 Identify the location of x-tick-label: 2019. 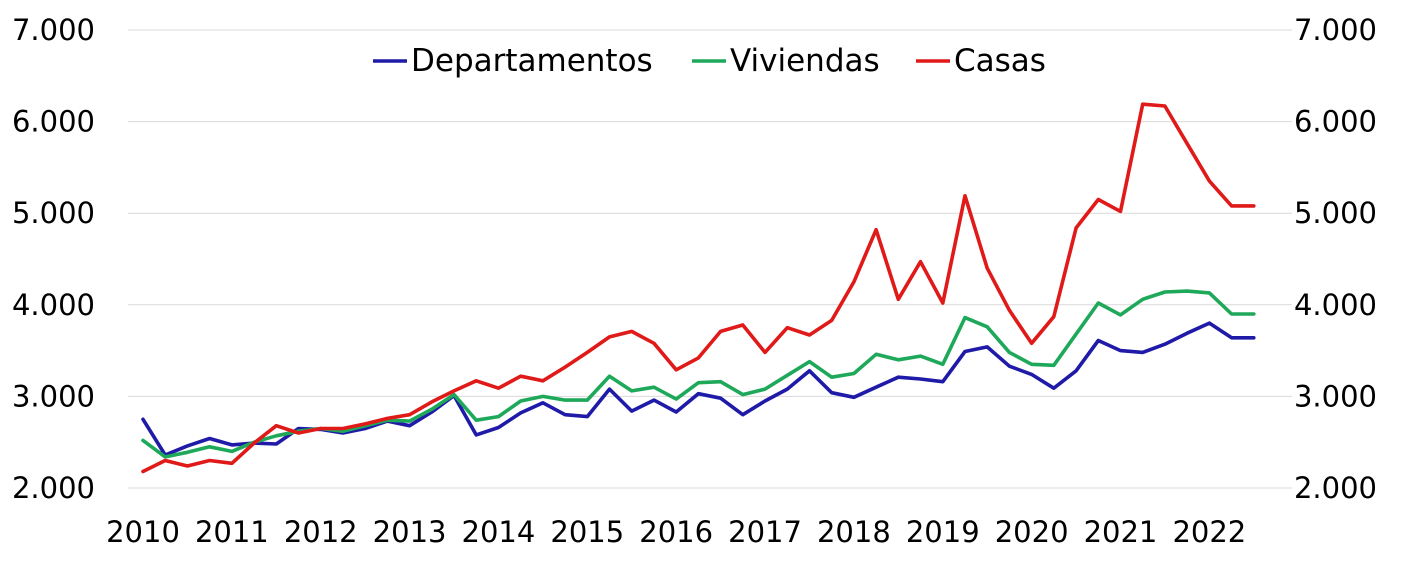
(943, 532).